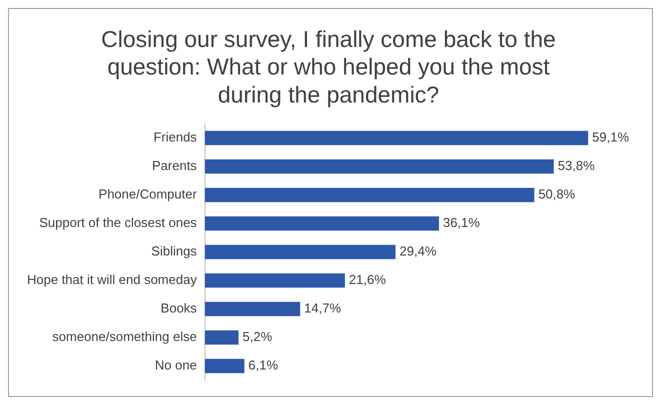 The image size is (661, 405). I want to click on data-label: 59,1%, so click(611, 137).